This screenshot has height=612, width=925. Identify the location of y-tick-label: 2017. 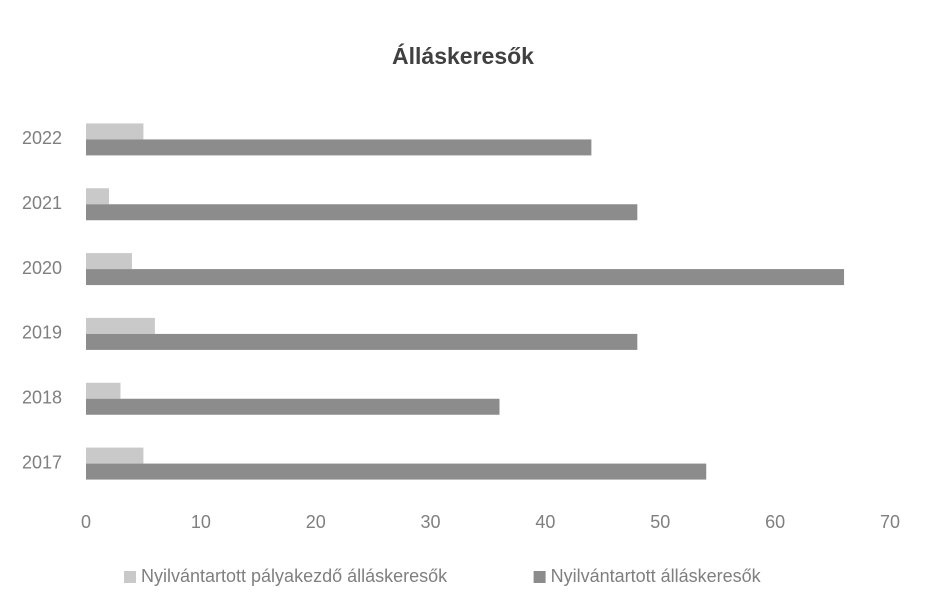
(42, 462).